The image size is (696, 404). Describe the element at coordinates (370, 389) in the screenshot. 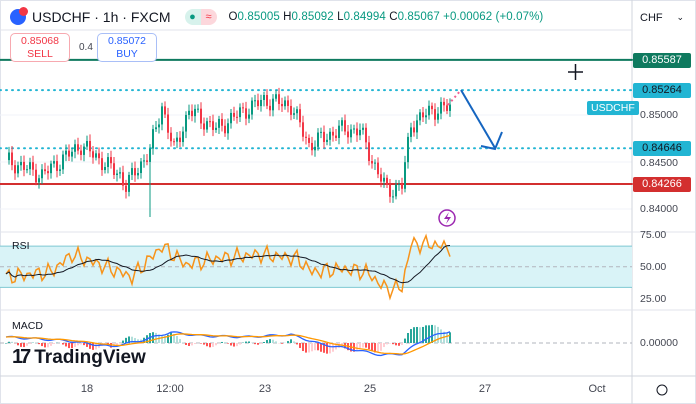

I see `time-tick: 25` at that location.